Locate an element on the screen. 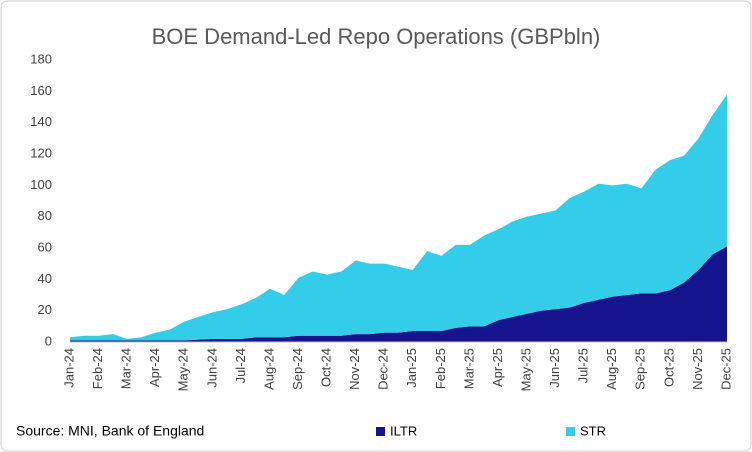 This screenshot has height=452, width=752. y-tick-label: 0 is located at coordinates (48, 340).